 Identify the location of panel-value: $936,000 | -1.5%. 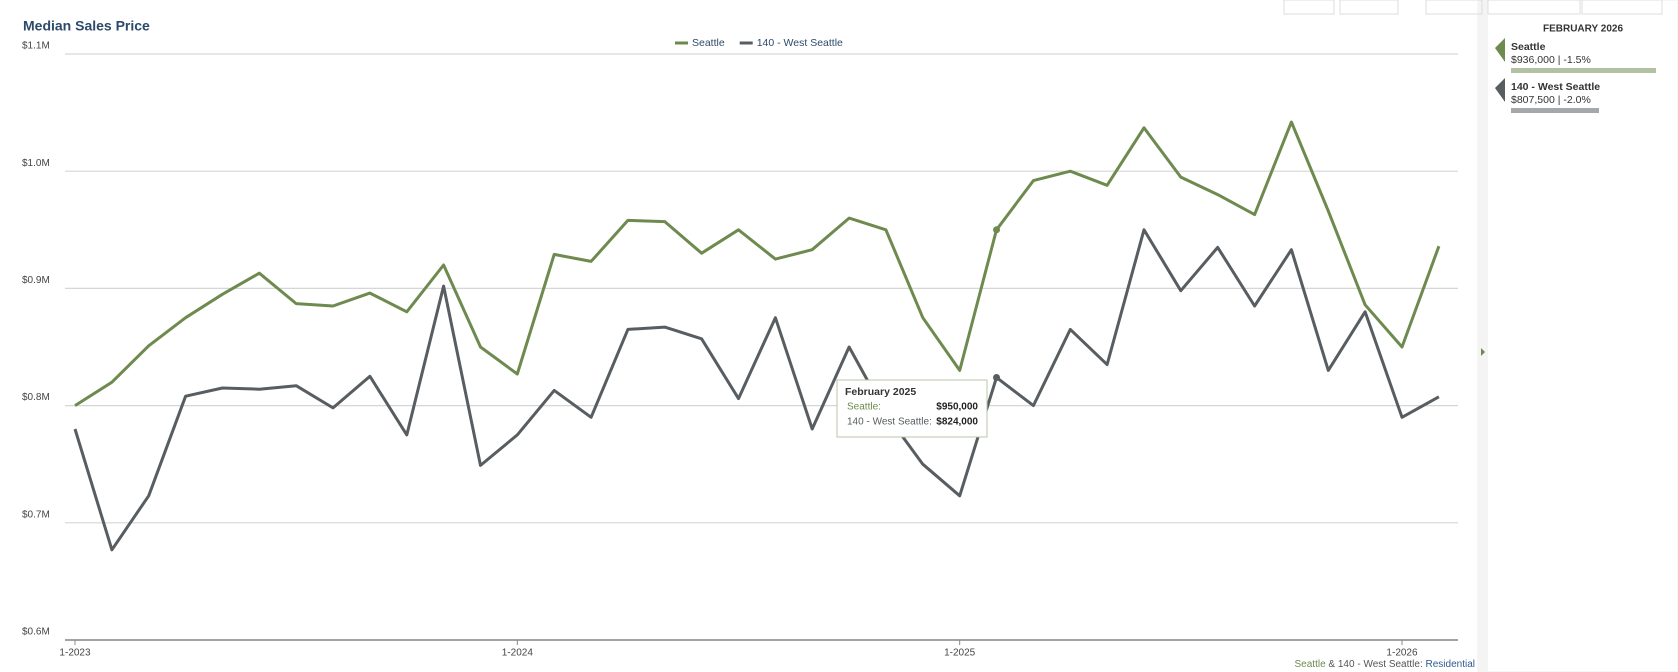
(1551, 60).